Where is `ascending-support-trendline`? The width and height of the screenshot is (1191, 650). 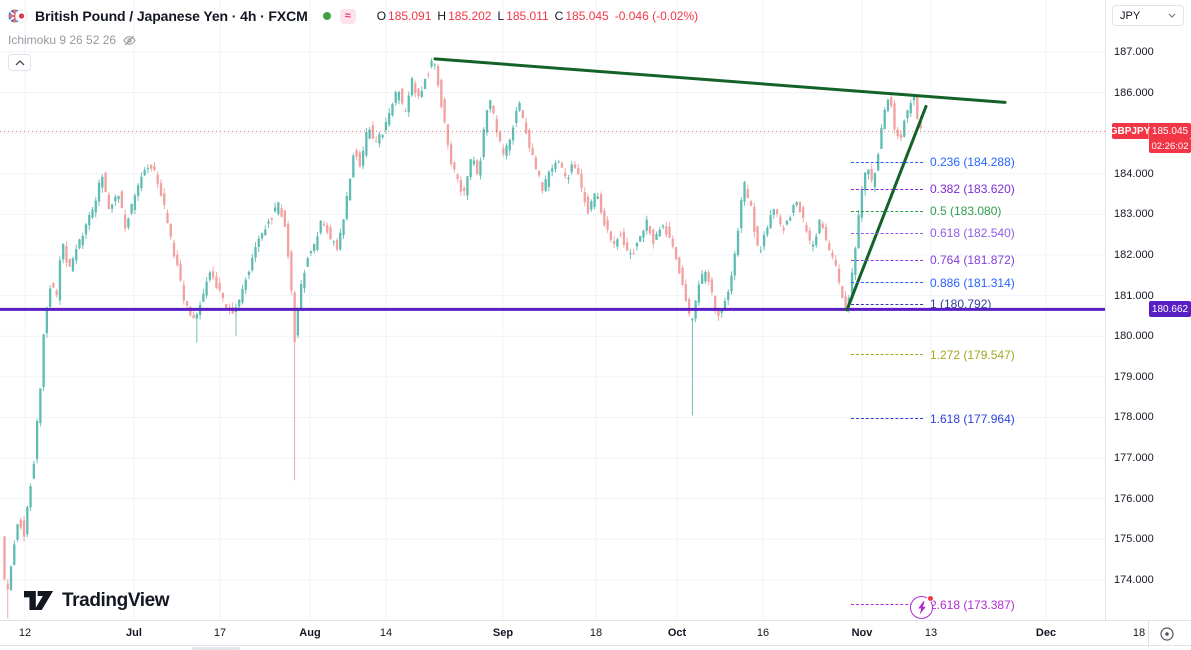 ascending-support-trendline is located at coordinates (886, 208).